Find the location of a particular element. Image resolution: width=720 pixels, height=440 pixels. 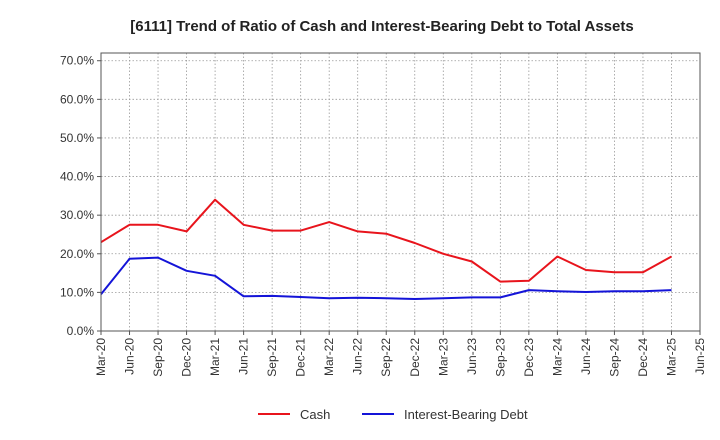

x-tick-label: Sep-22 is located at coordinates (386, 357).